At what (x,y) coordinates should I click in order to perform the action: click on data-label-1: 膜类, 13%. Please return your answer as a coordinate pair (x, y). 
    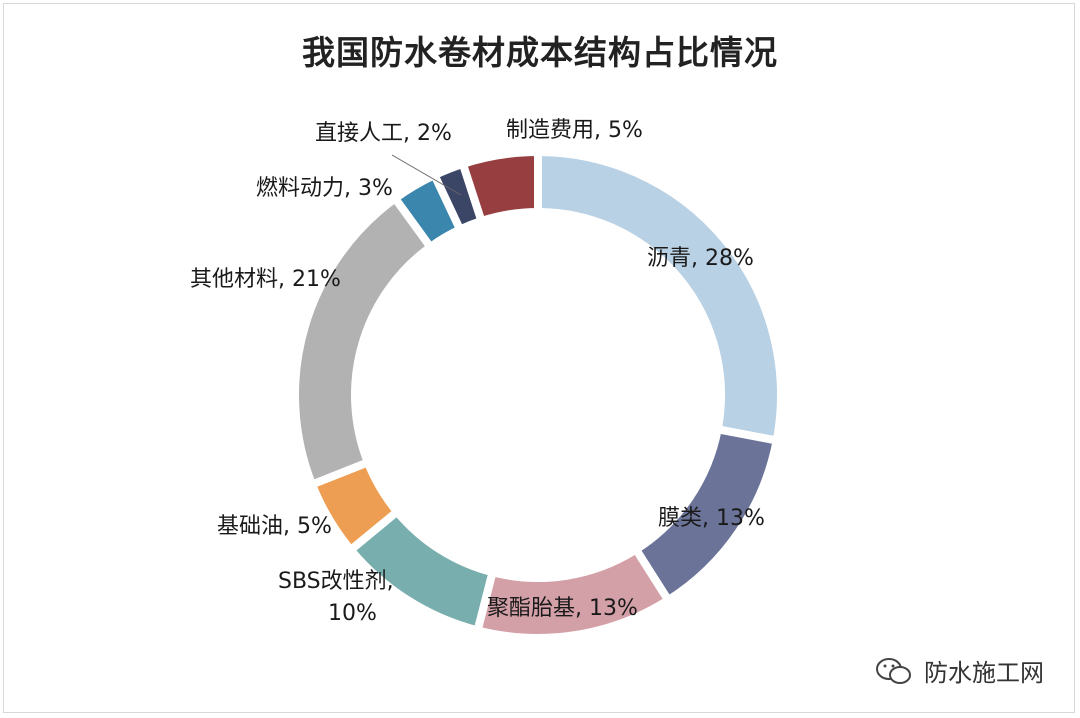
    Looking at the image, I should click on (711, 518).